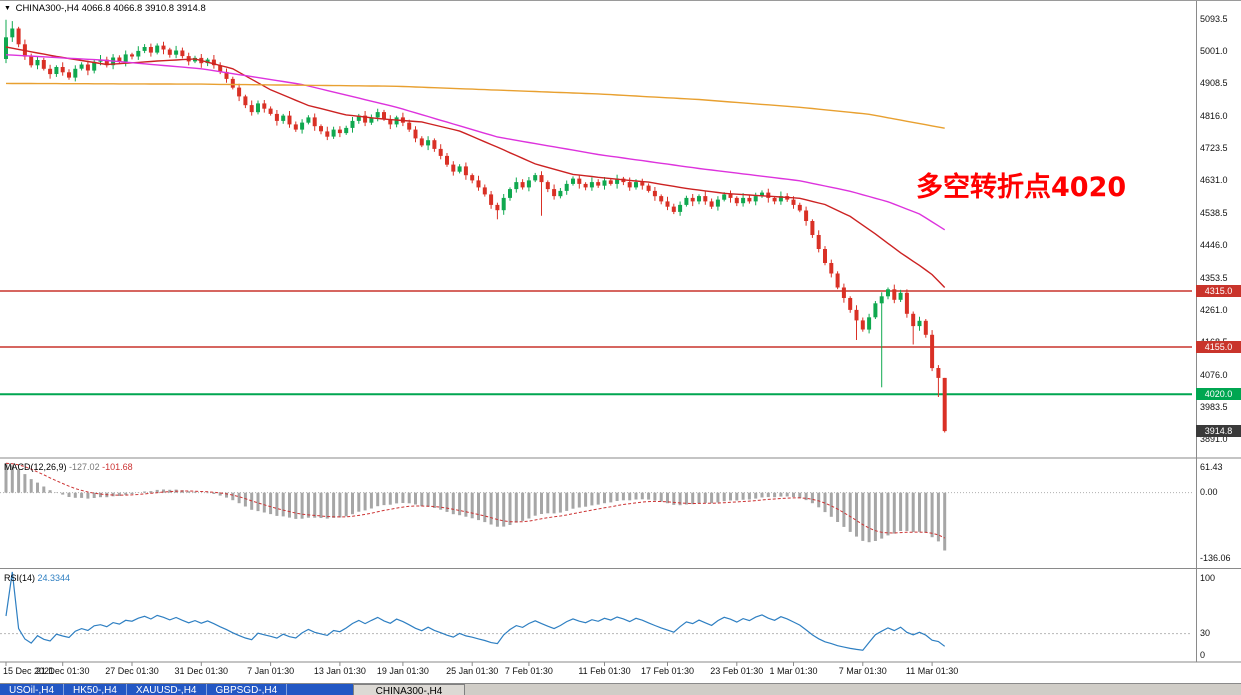 This screenshot has width=1241, height=695. What do you see at coordinates (528, 671) in the screenshot?
I see `time-axis-label: 7 Feb 01:30` at bounding box center [528, 671].